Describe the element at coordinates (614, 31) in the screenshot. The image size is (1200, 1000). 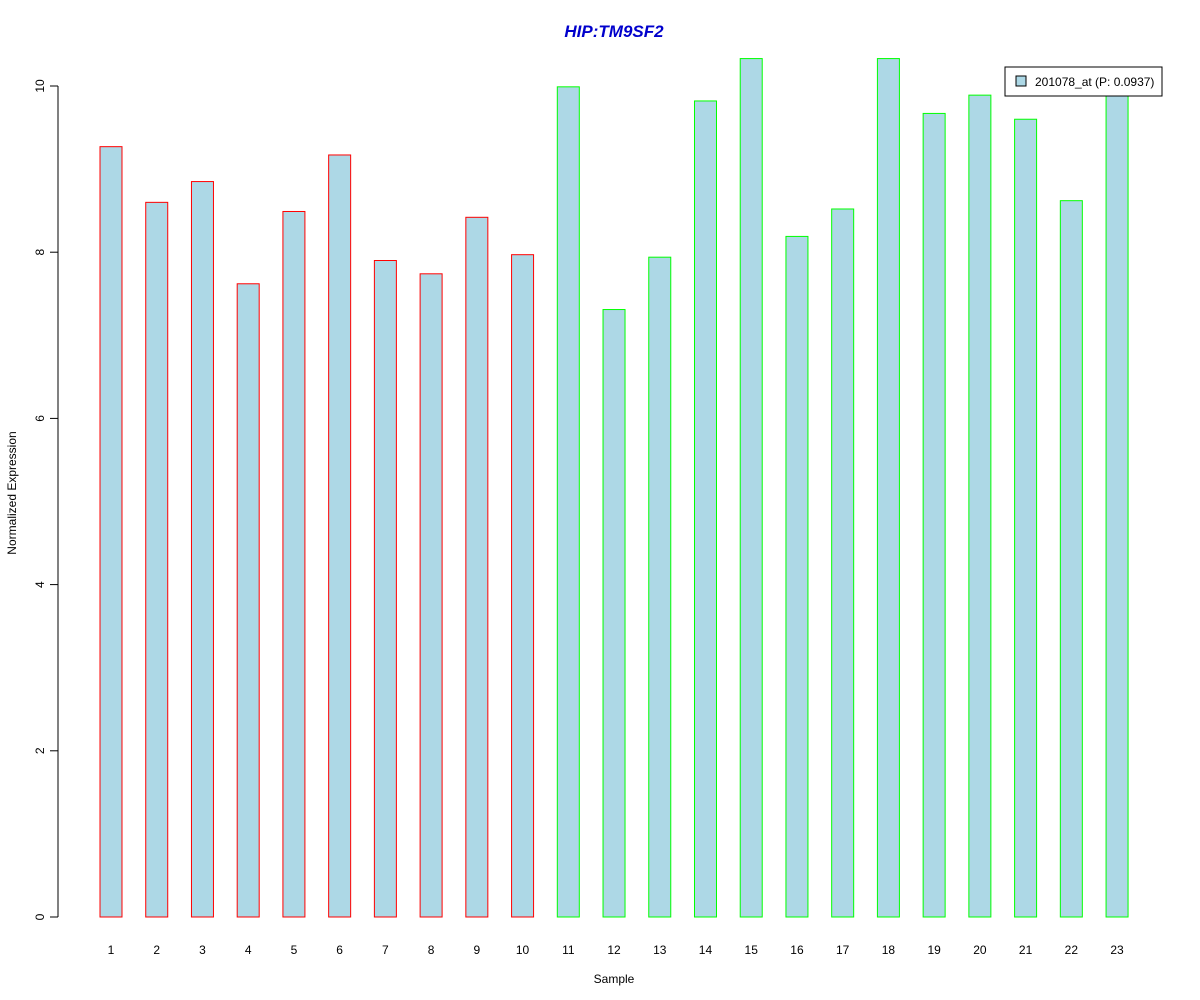
I see `chart-title: HIP:TM9SF2` at that location.